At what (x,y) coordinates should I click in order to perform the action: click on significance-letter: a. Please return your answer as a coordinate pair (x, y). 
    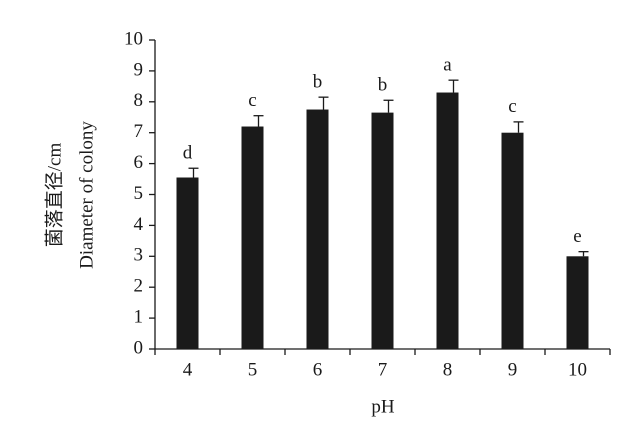
    Looking at the image, I should click on (447, 65).